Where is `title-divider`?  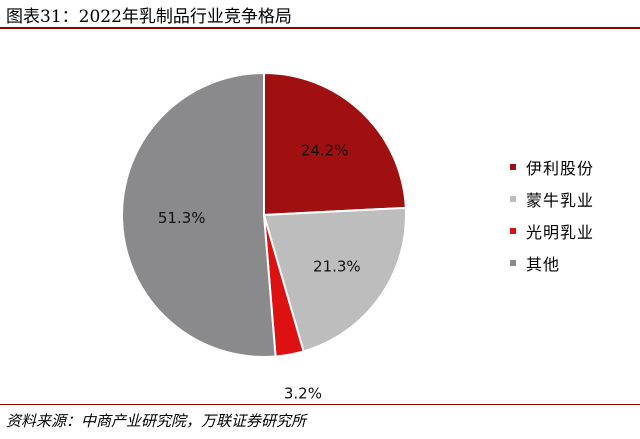 title-divider is located at coordinates (320, 28).